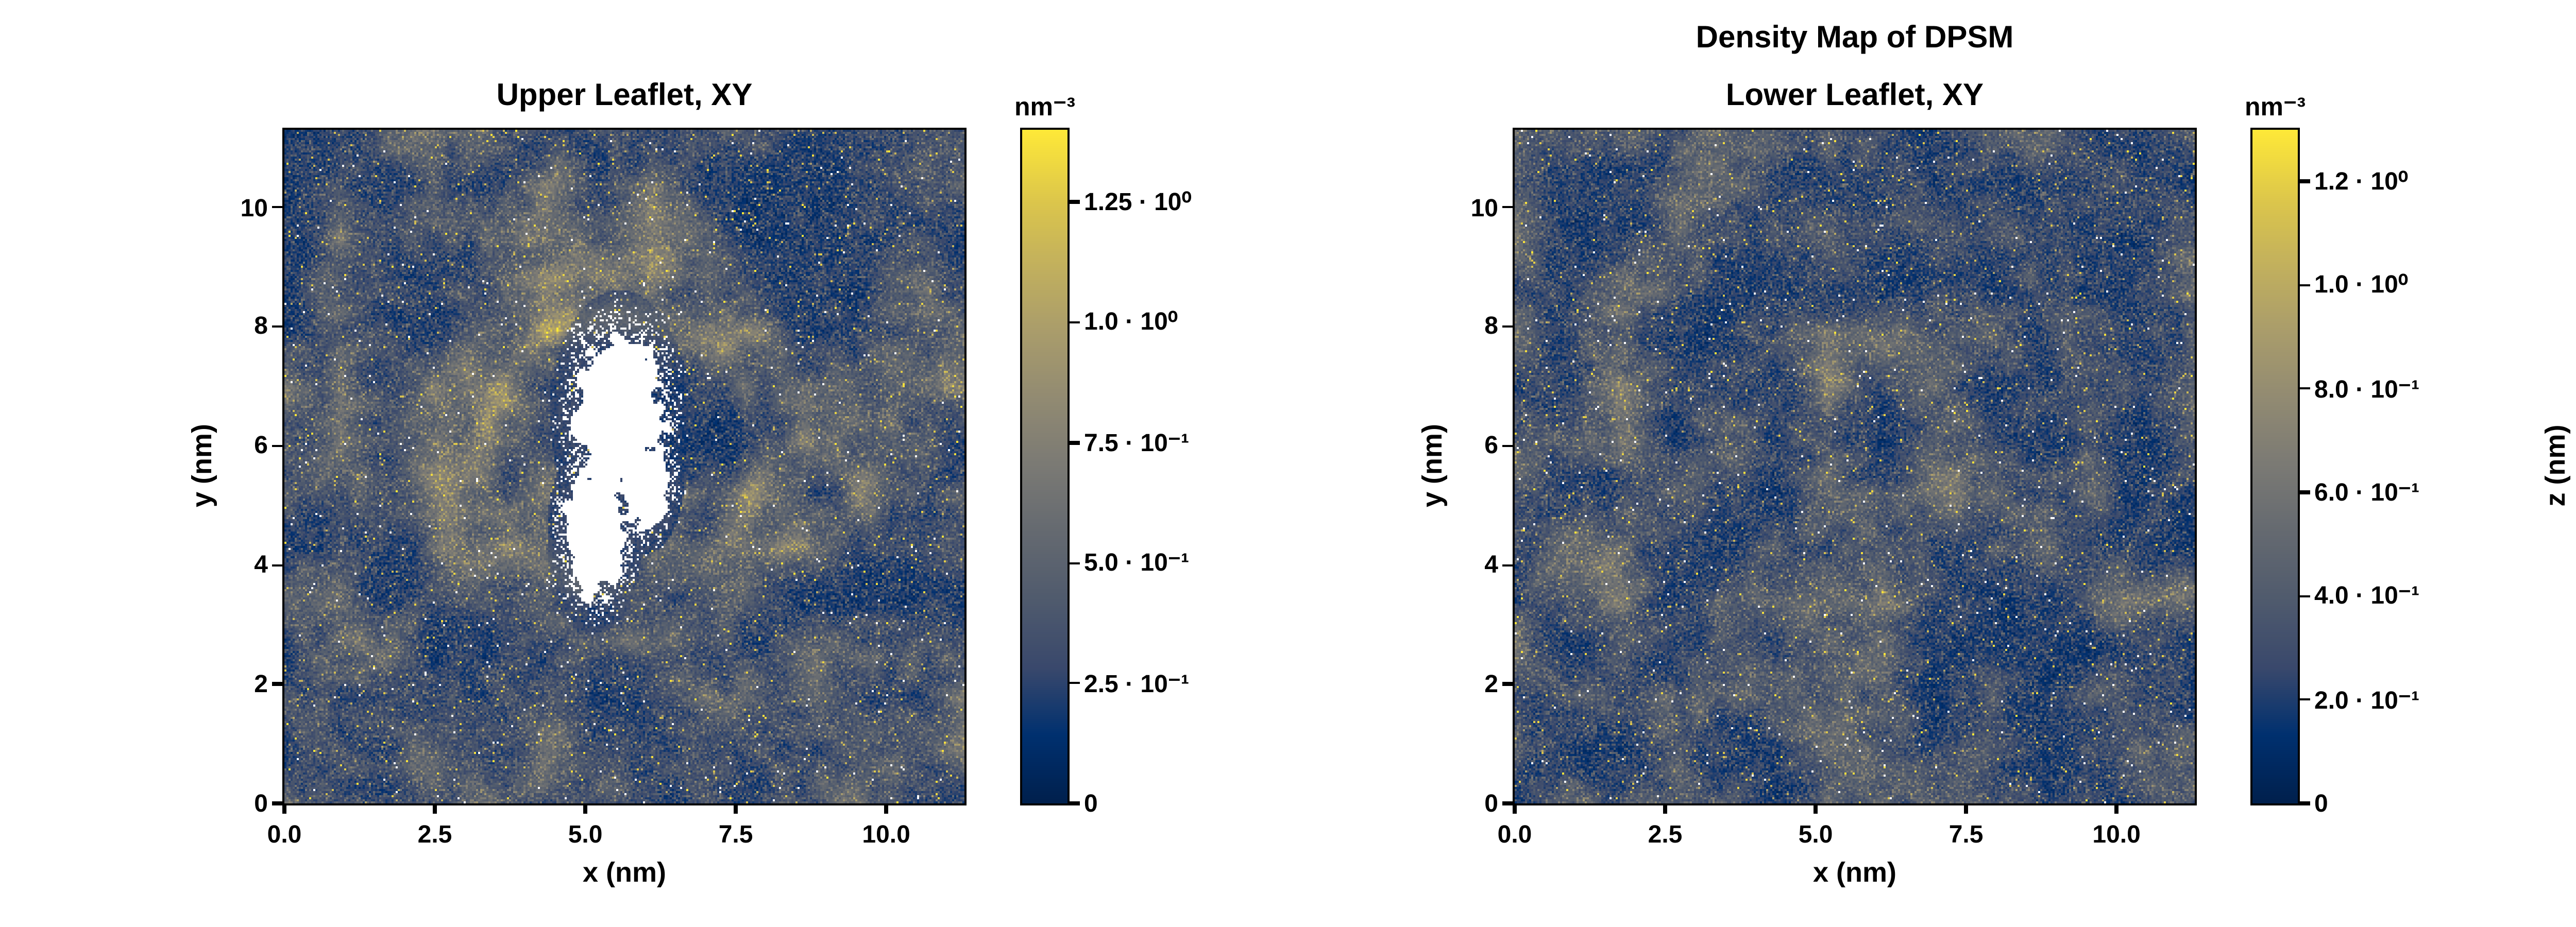 This screenshot has height=927, width=2576. I want to click on panel-title-upper-leaflet: Upper Leaflet, XY, so click(624, 95).